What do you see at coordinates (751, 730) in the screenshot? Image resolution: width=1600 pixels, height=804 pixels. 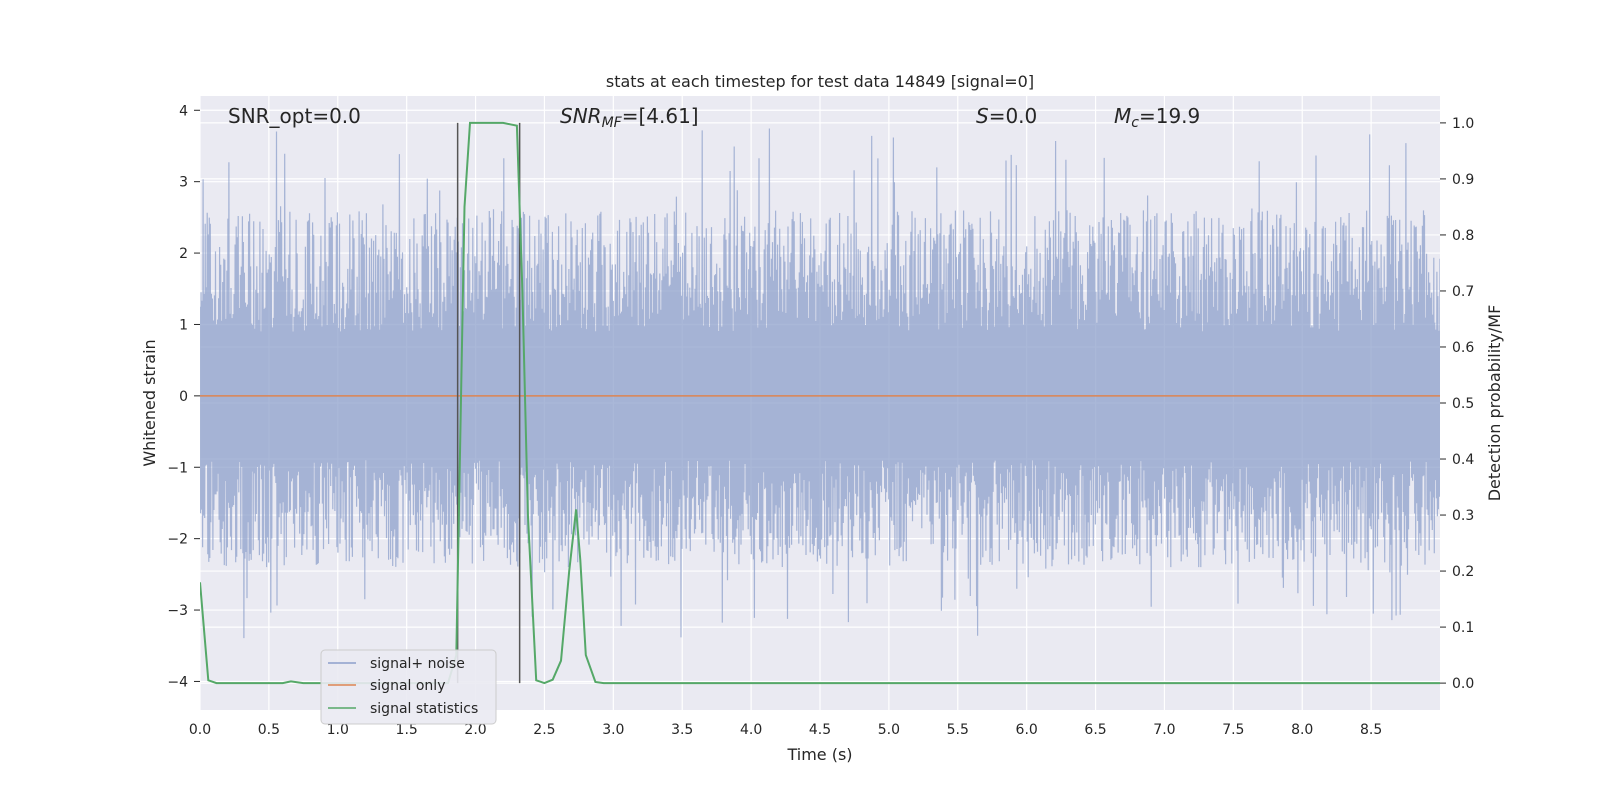 I see `x-tick-label: 4.0` at bounding box center [751, 730].